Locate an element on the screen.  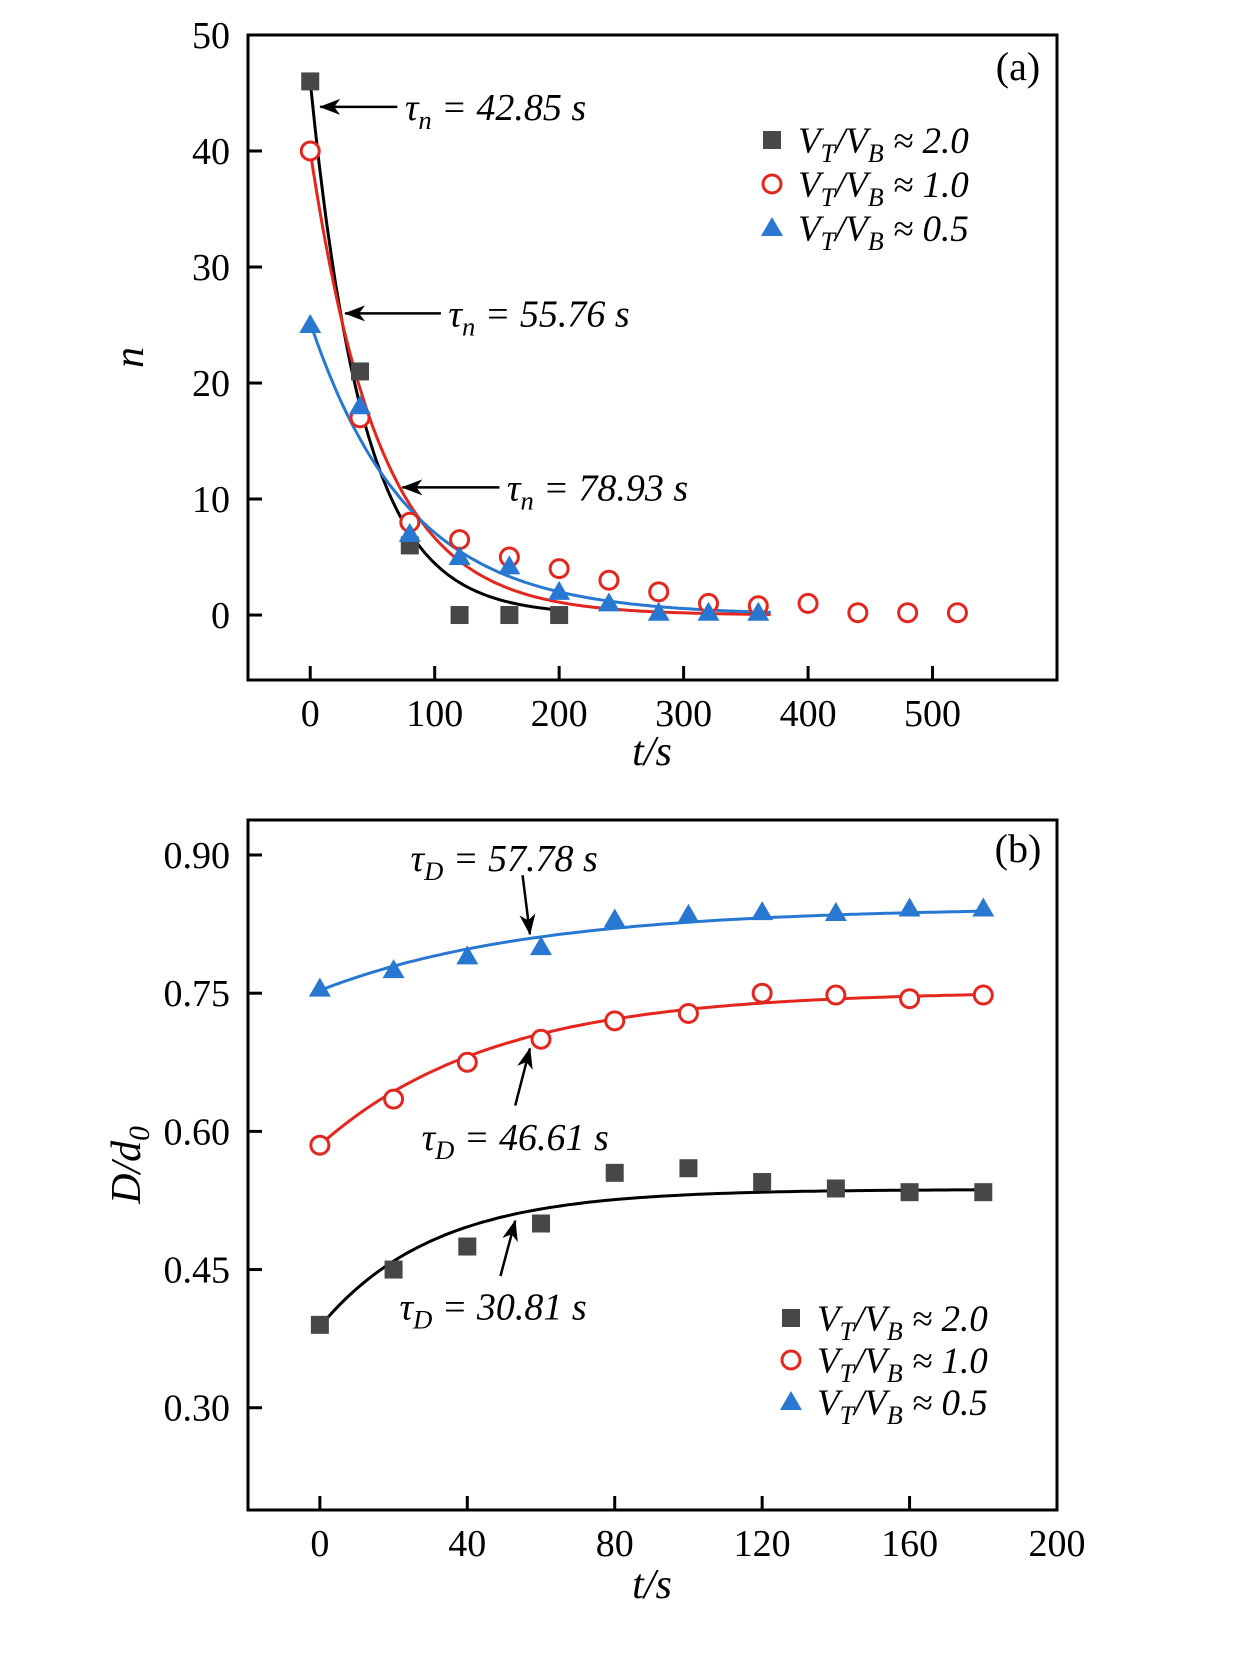
y-axis-label: n is located at coordinates (130, 357).